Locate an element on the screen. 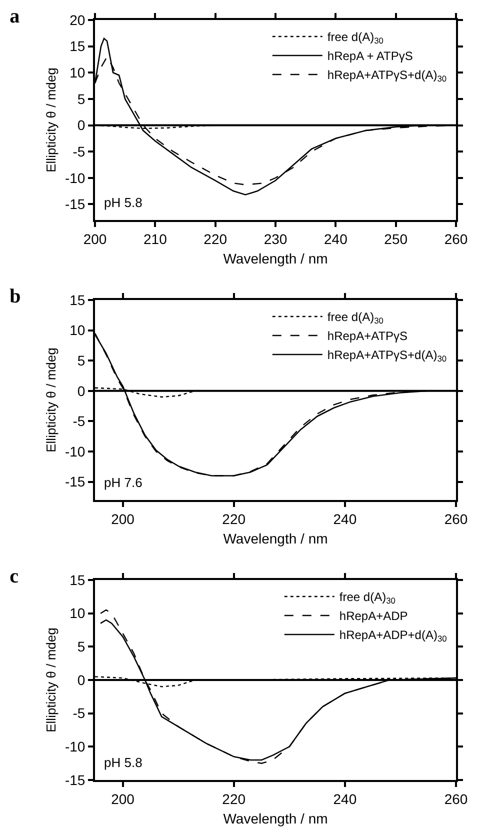 This screenshot has width=481, height=840. legend-label: hRepA+ADP+d(A)$_{30}$ is located at coordinates (393, 636).